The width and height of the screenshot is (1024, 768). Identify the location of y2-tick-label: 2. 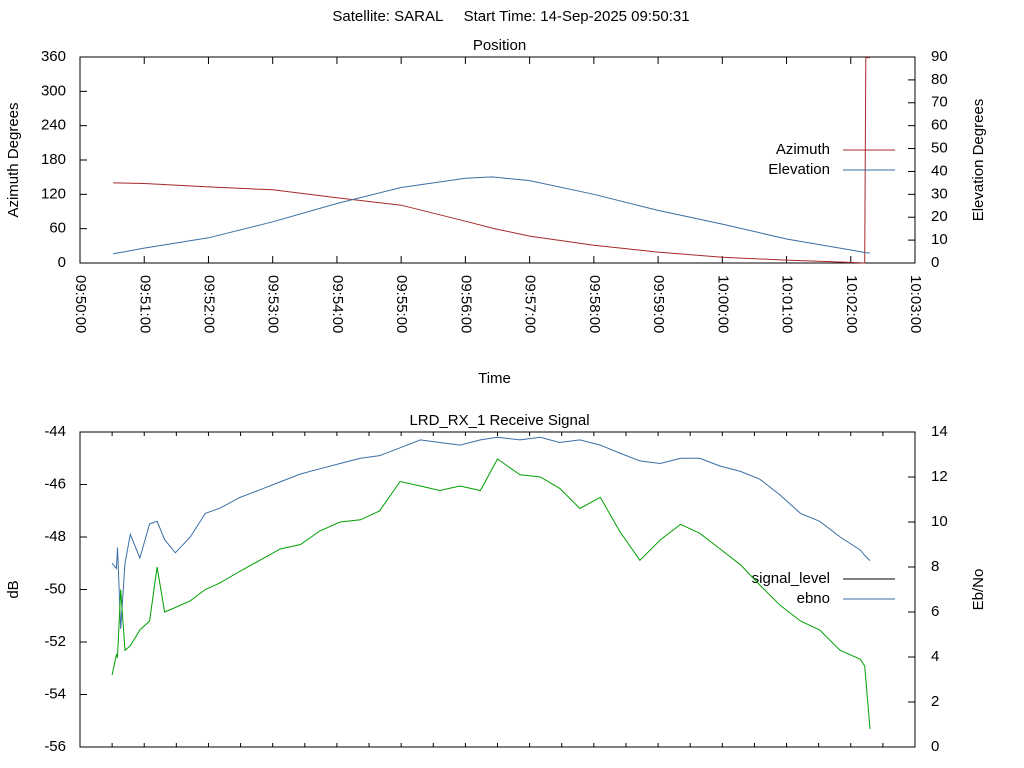
(935, 701).